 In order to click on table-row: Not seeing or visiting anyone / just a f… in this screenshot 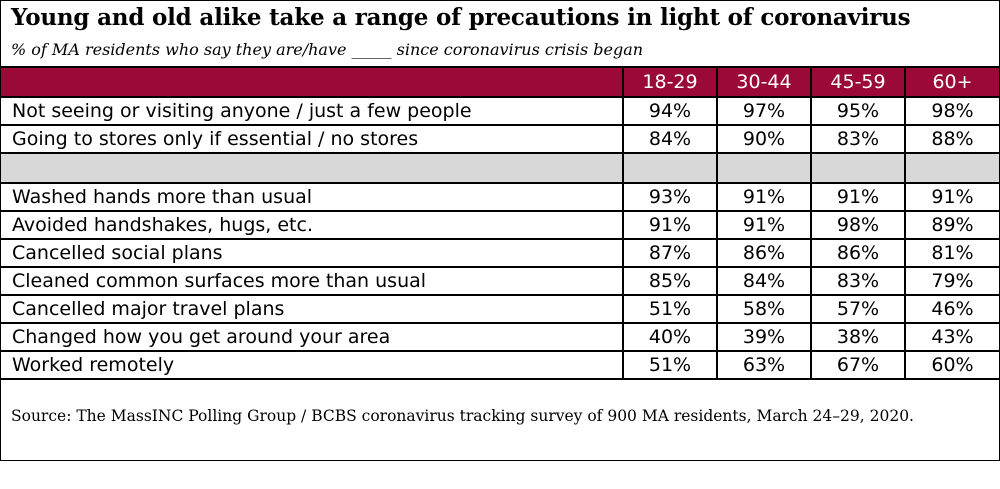, I will do `click(500, 111)`.